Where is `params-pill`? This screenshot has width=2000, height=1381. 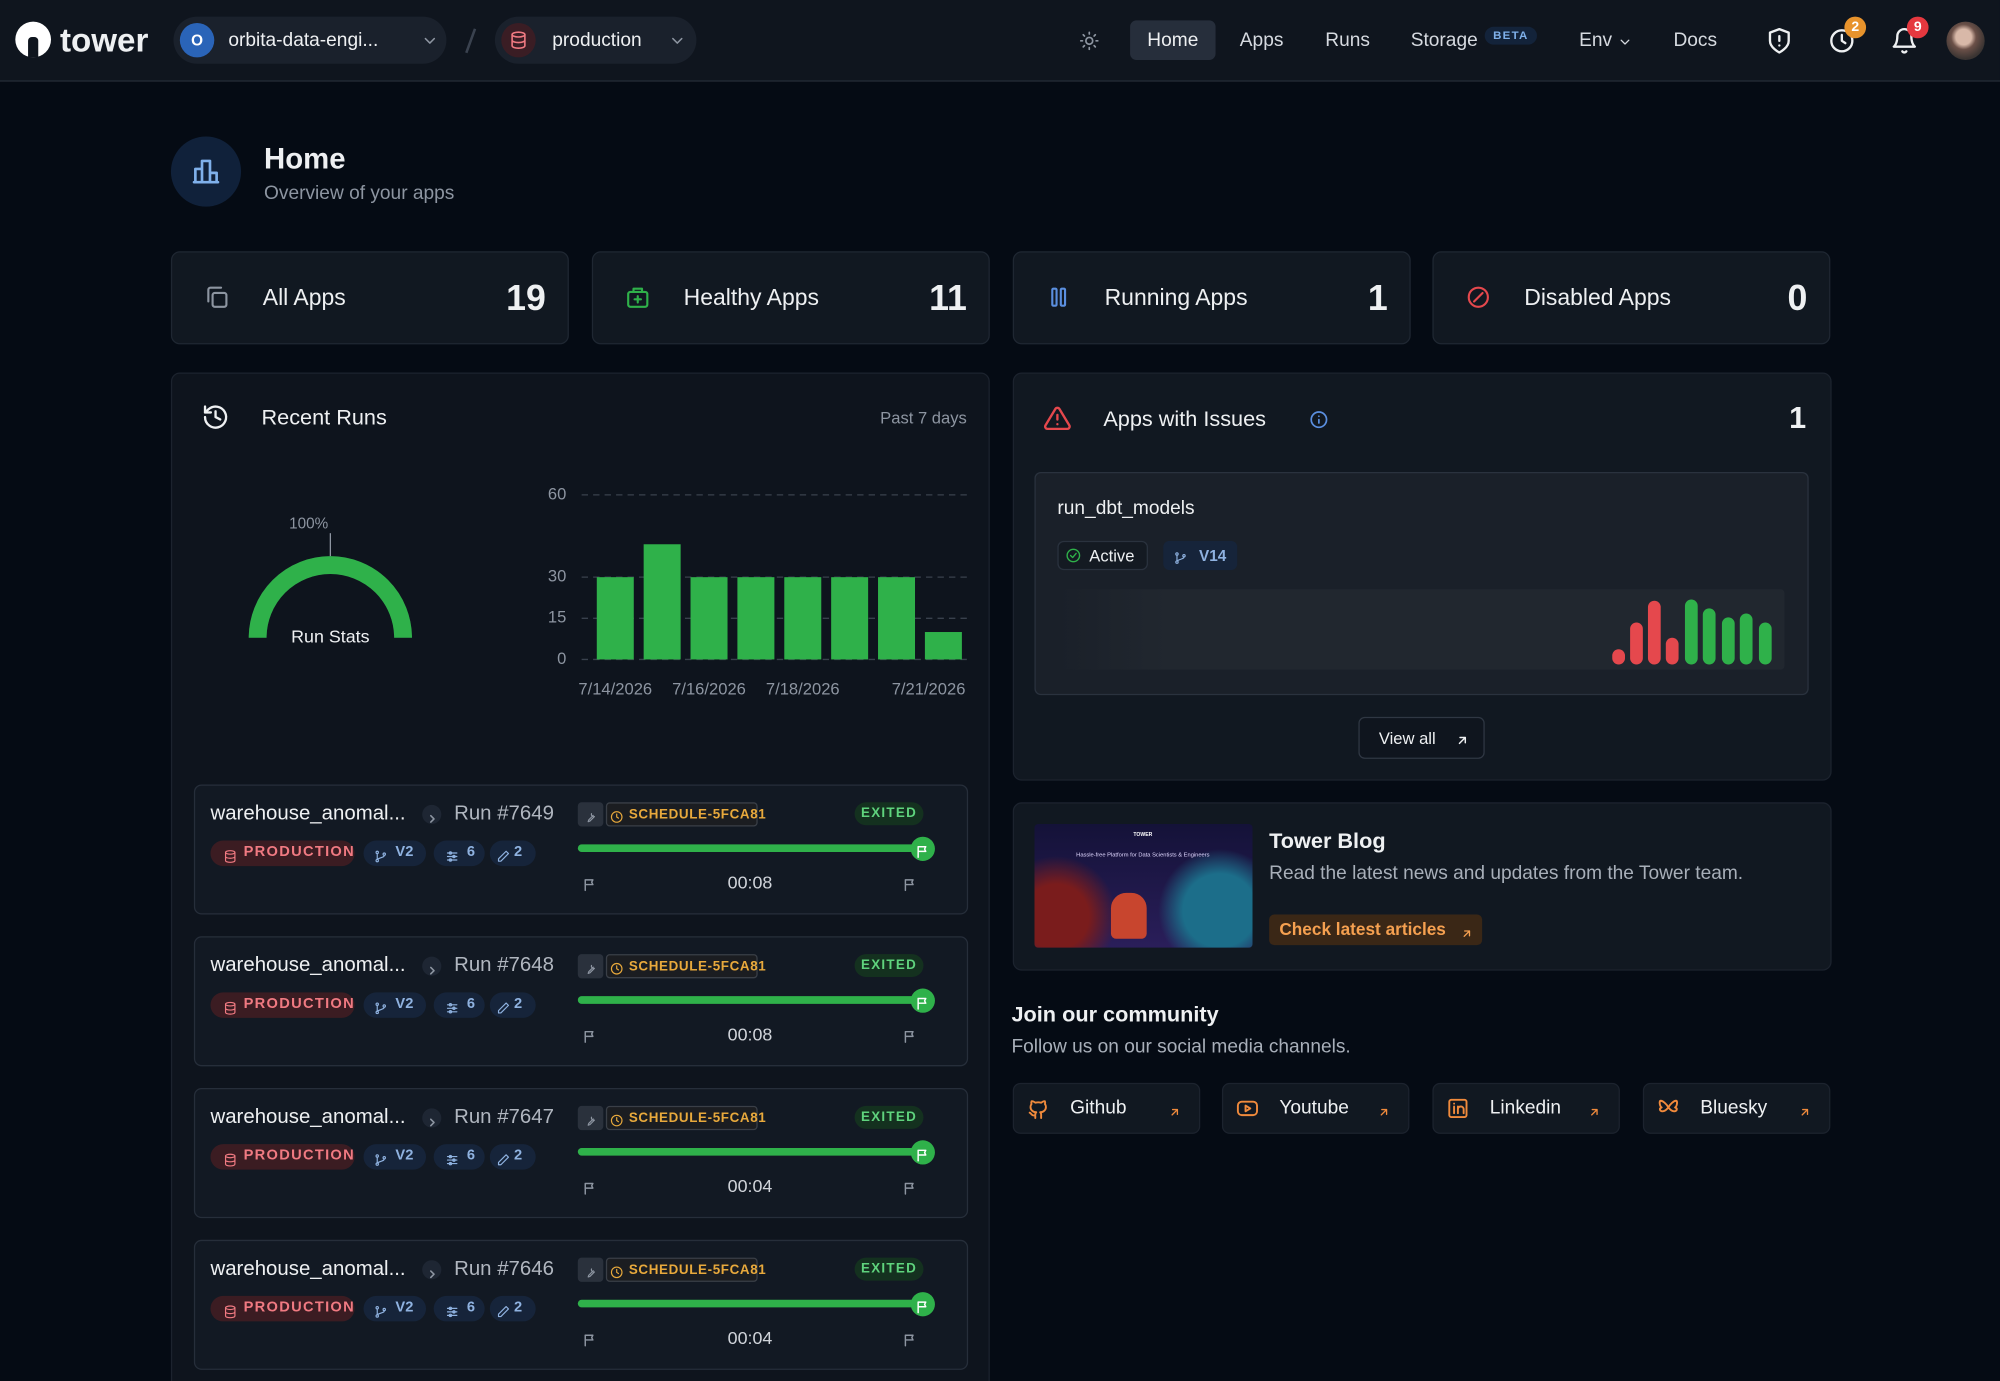 params-pill is located at coordinates (459, 1005).